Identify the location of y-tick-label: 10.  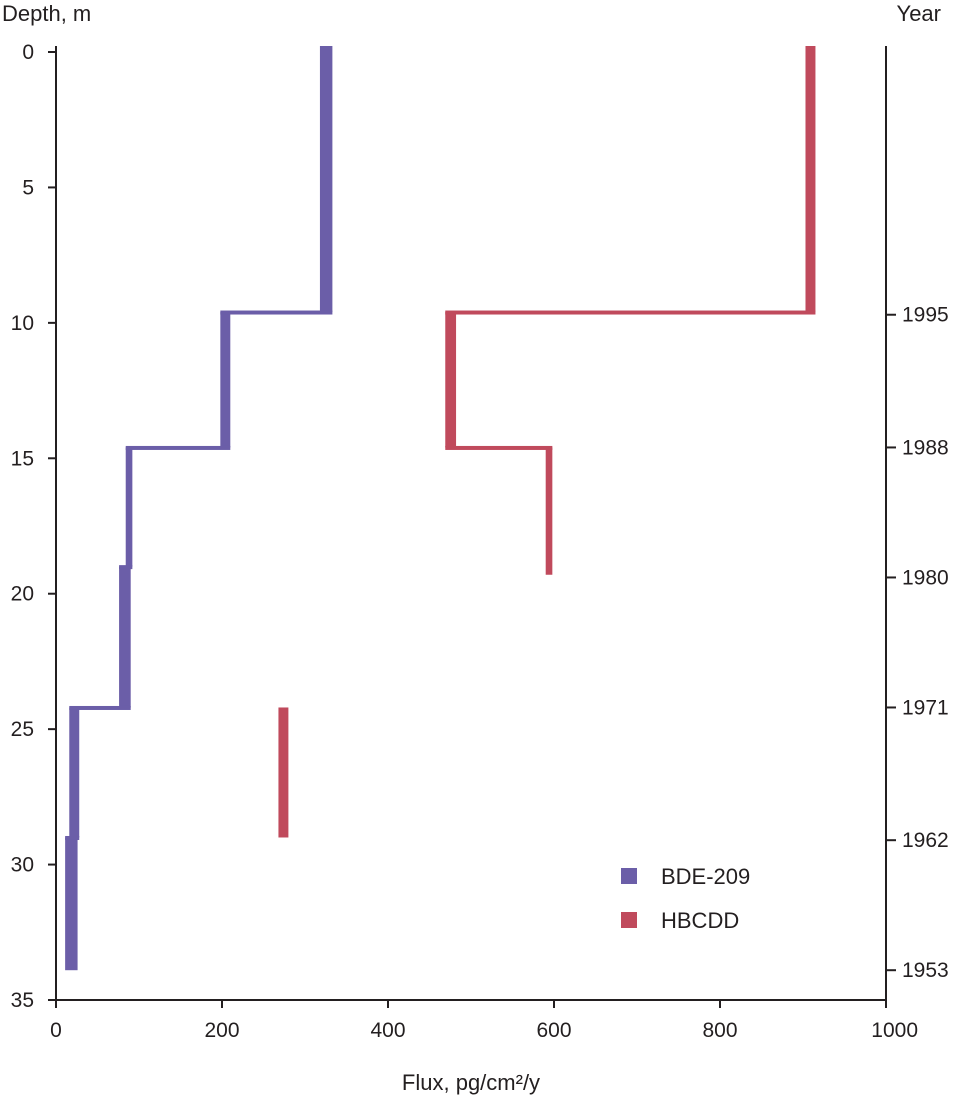
(22, 323).